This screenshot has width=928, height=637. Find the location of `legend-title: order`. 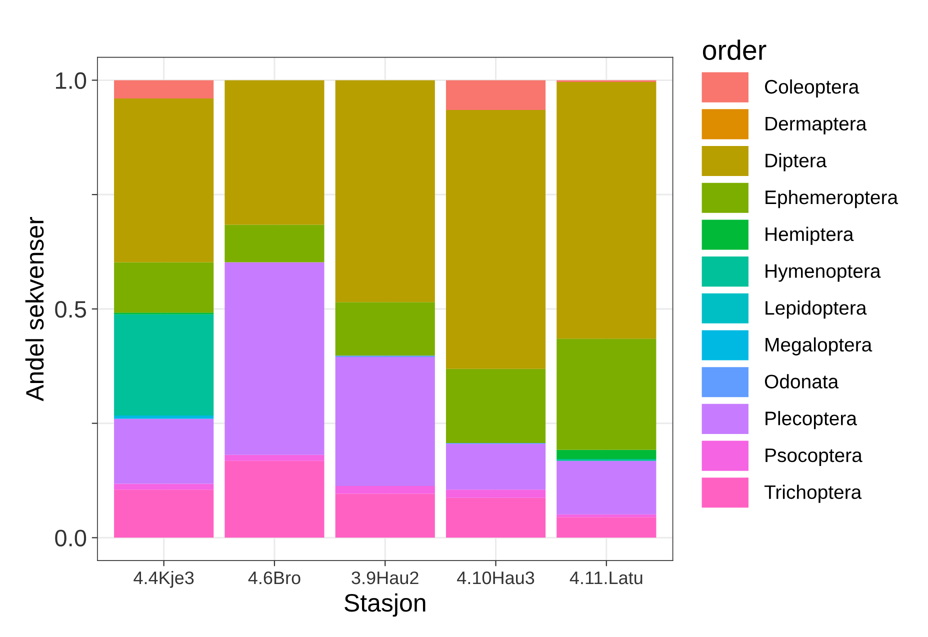

legend-title: order is located at coordinates (734, 50).